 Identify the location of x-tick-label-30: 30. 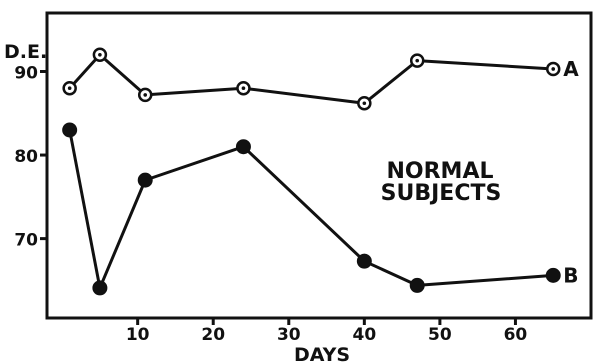
(289, 335).